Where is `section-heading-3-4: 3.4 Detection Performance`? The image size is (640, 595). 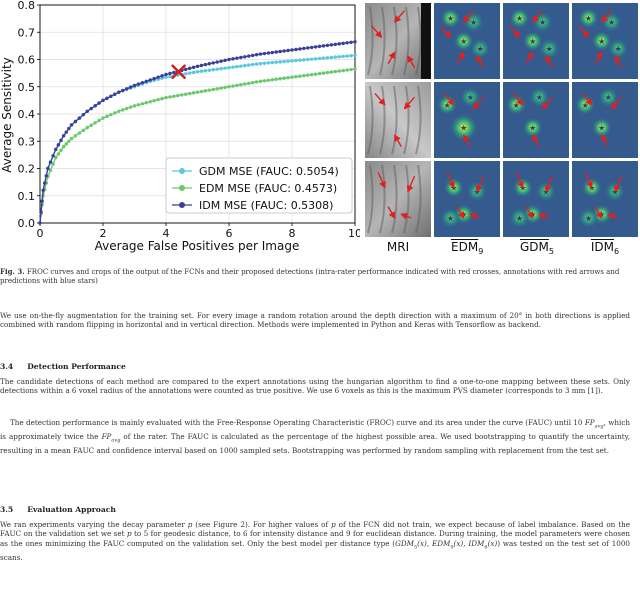
section-heading-3-4: 3.4 Detection Performance is located at coordinates (63, 366).